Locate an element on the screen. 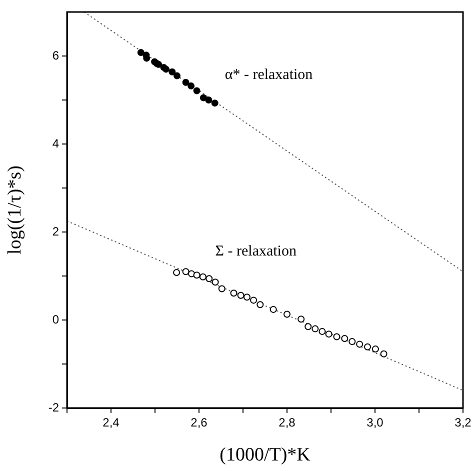 The height and width of the screenshot is (471, 475). x-tick-label: 2,8 is located at coordinates (287, 423).